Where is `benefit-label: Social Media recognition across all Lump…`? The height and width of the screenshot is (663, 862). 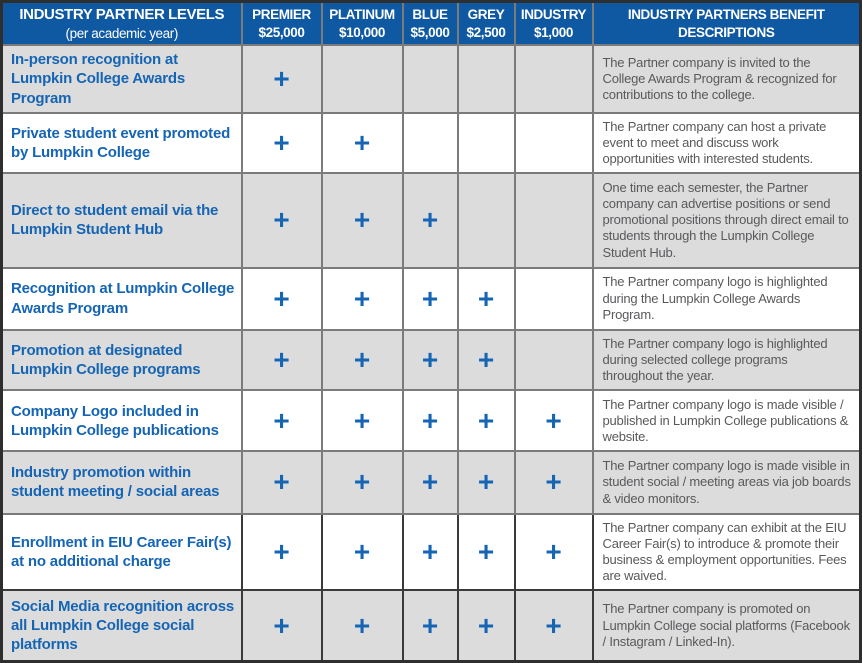 benefit-label: Social Media recognition across all Lump… is located at coordinates (121, 626).